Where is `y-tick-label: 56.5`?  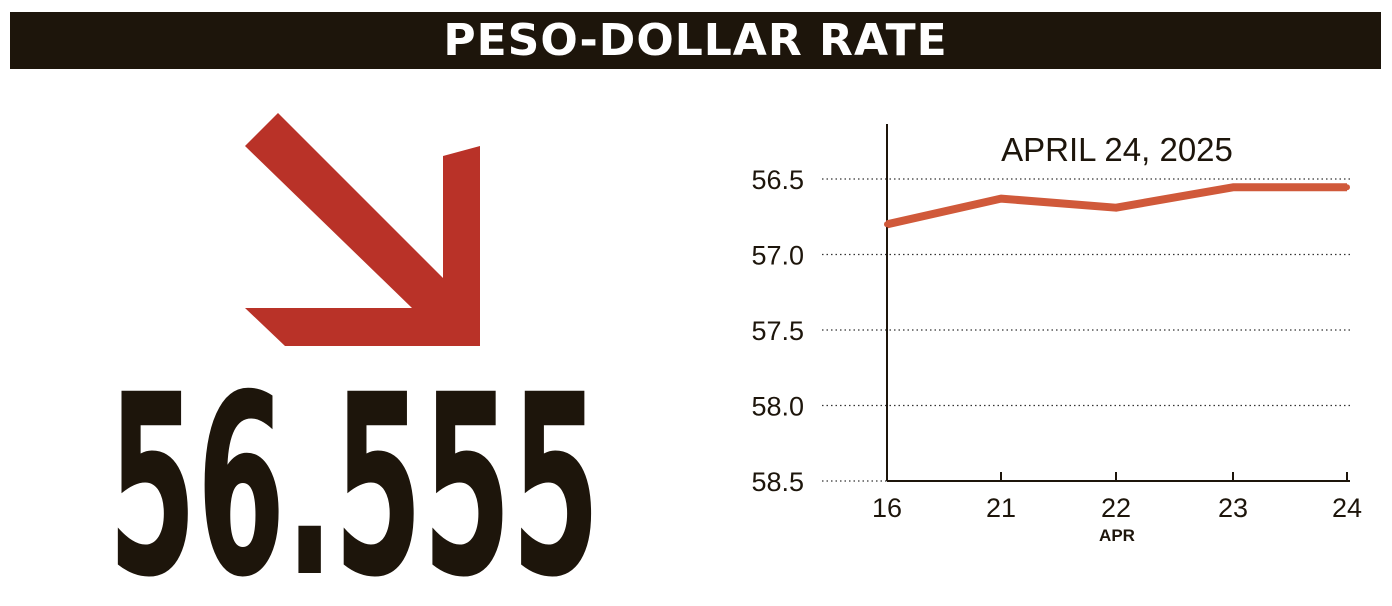 y-tick-label: 56.5 is located at coordinates (777, 180).